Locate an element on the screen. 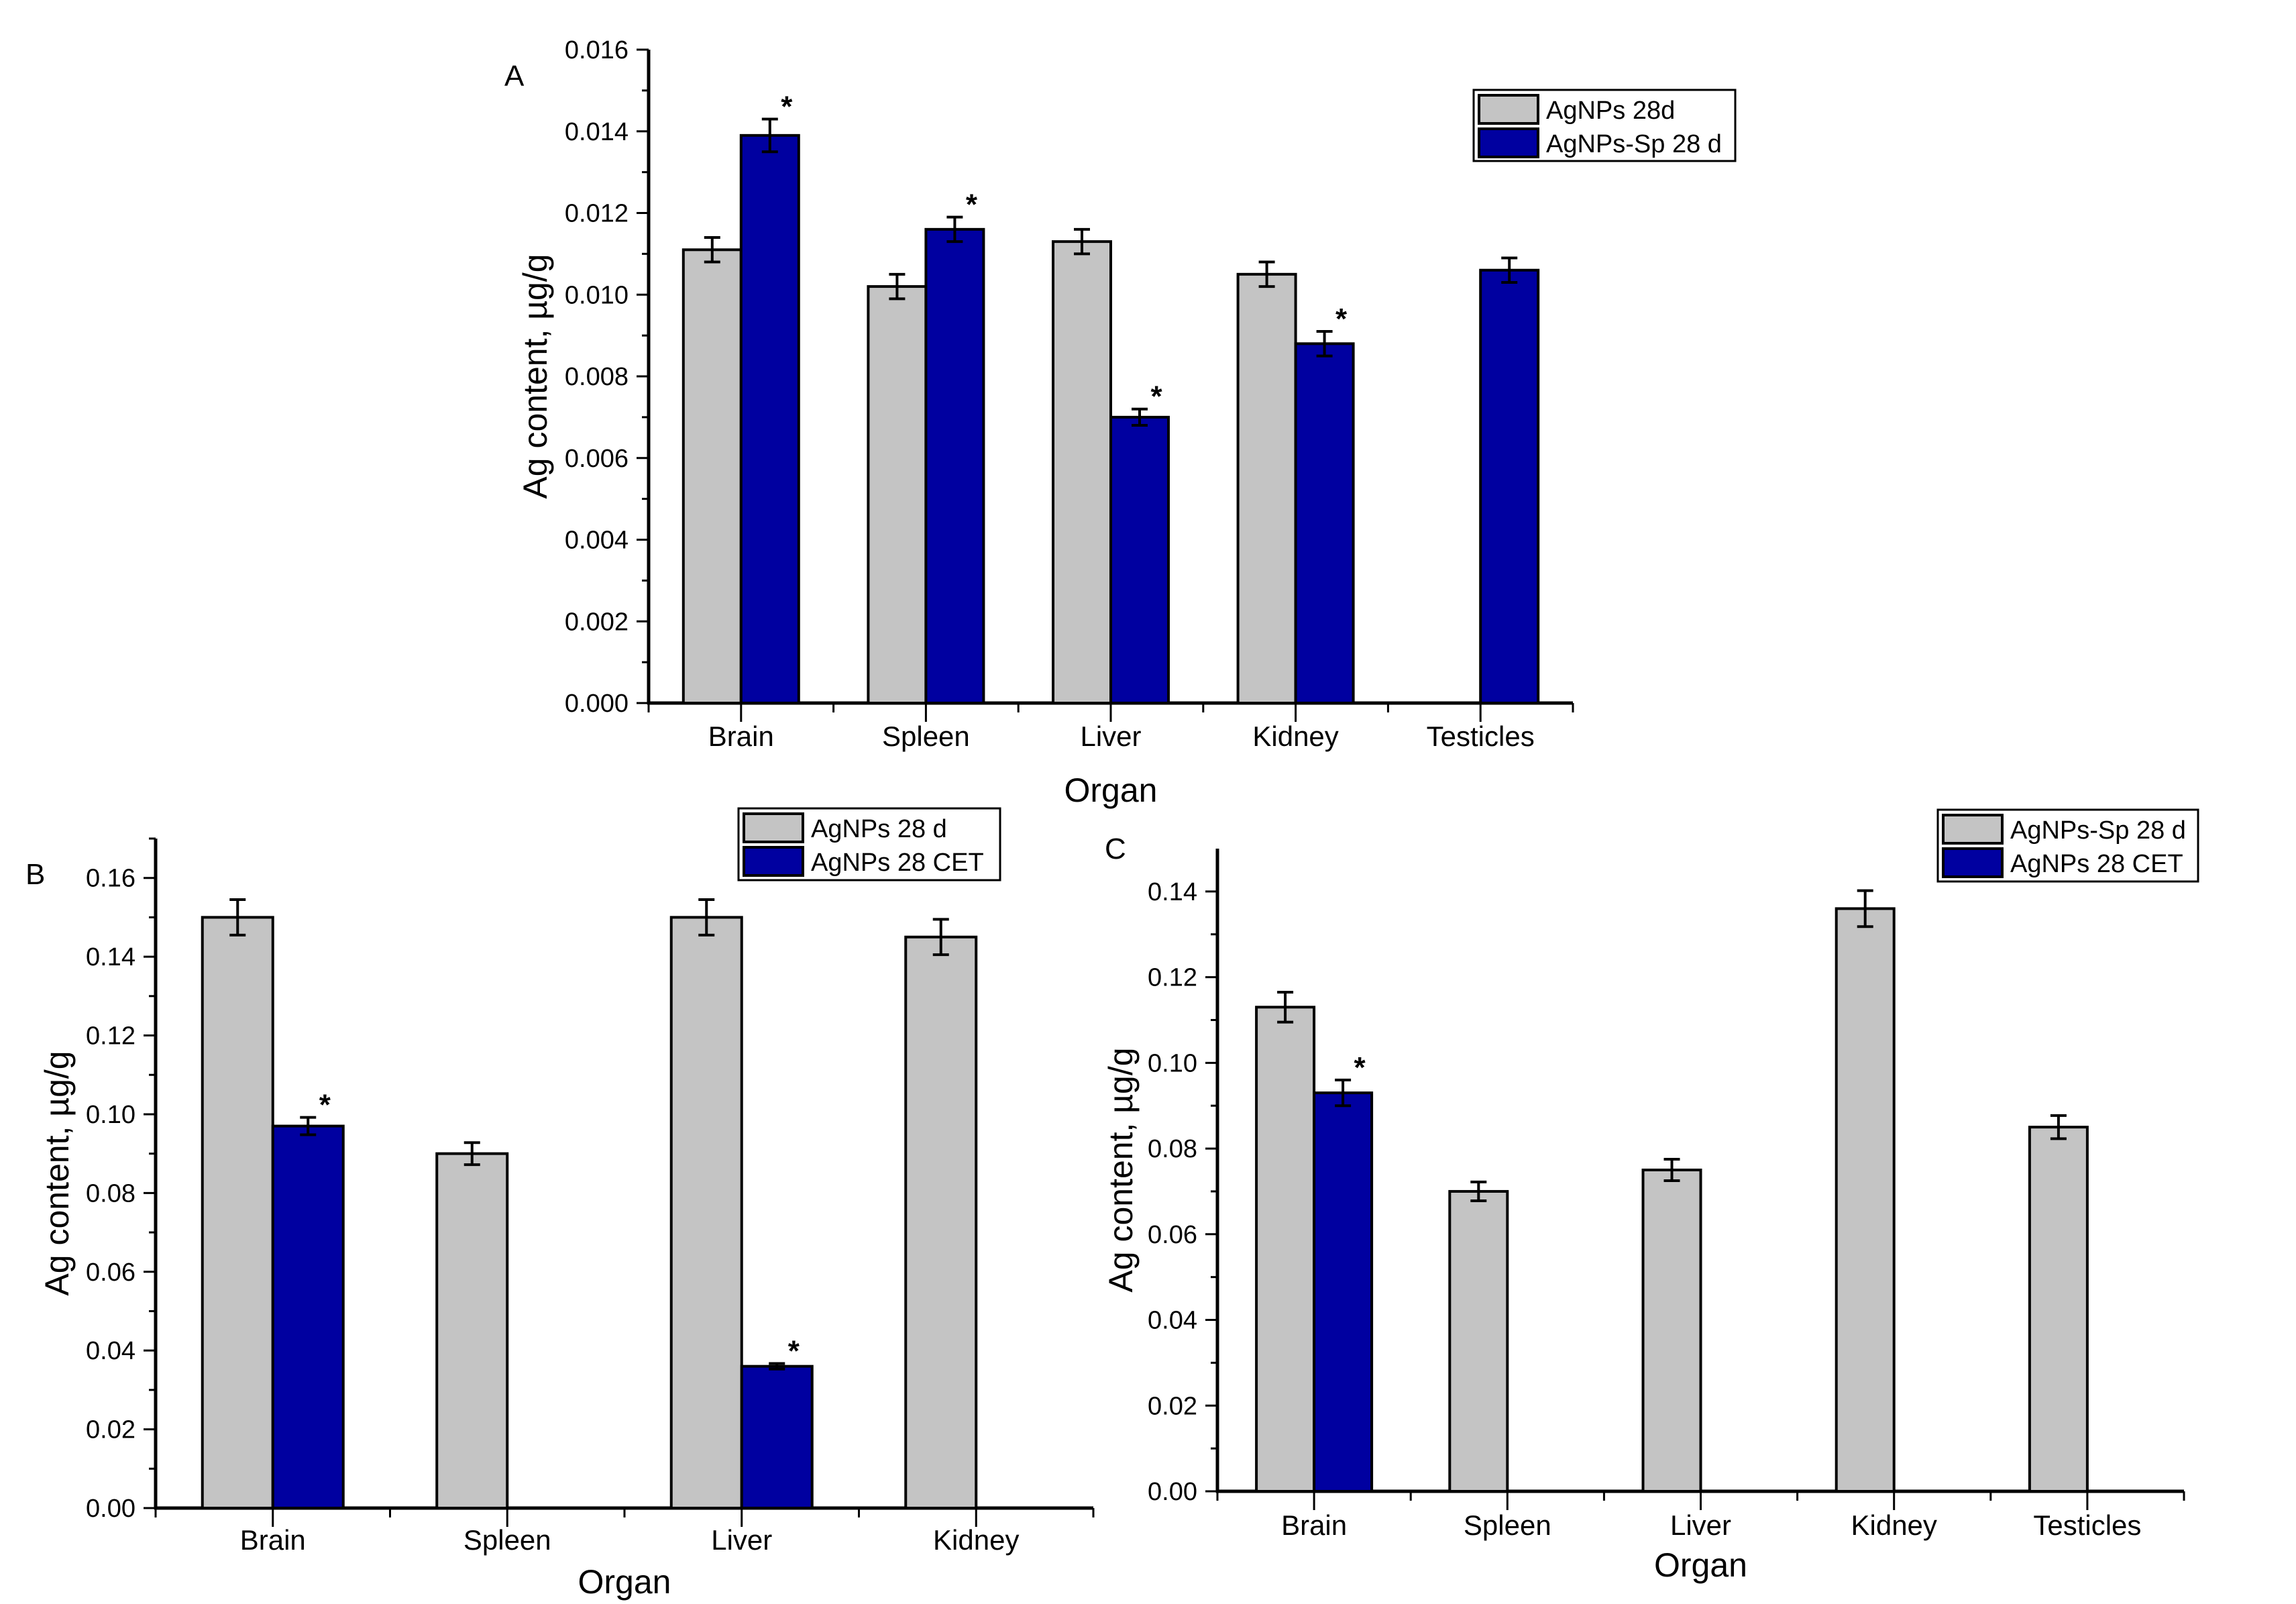 Image resolution: width=2296 pixels, height=1604 pixels. y-tick-label: 0.004 is located at coordinates (596, 541).